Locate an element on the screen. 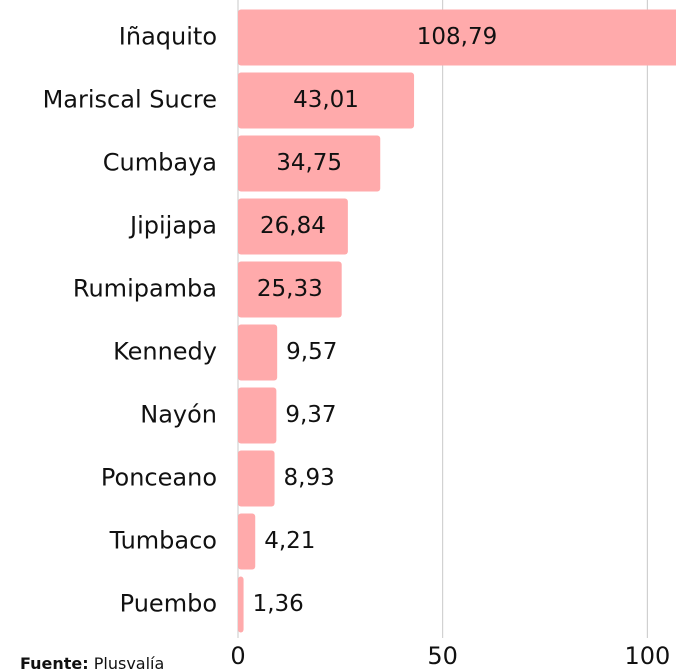 The width and height of the screenshot is (676, 671). value-label: 26,84 is located at coordinates (293, 226).